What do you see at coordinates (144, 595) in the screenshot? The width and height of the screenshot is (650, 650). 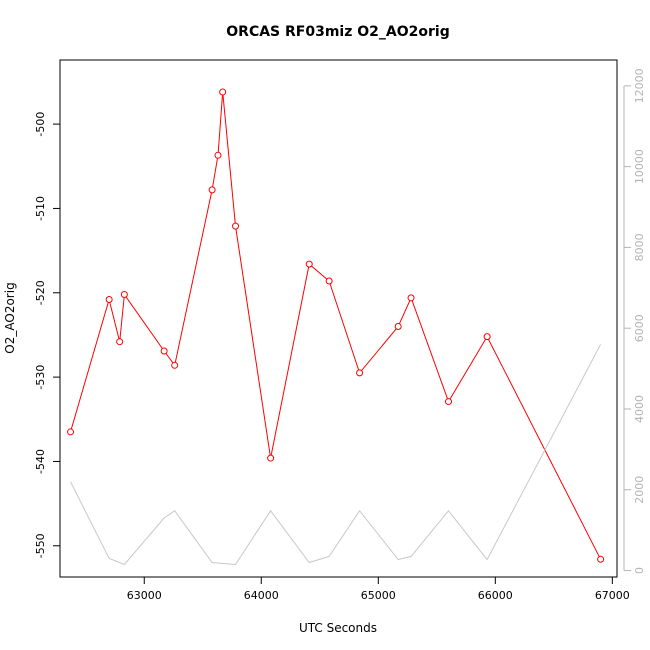 I see `x-tick-label: 63000` at bounding box center [144, 595].